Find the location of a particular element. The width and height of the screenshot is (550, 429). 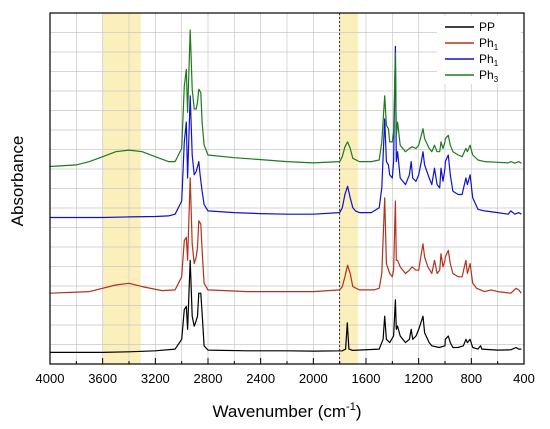

y-axis-label: Absorbance is located at coordinates (17, 181).